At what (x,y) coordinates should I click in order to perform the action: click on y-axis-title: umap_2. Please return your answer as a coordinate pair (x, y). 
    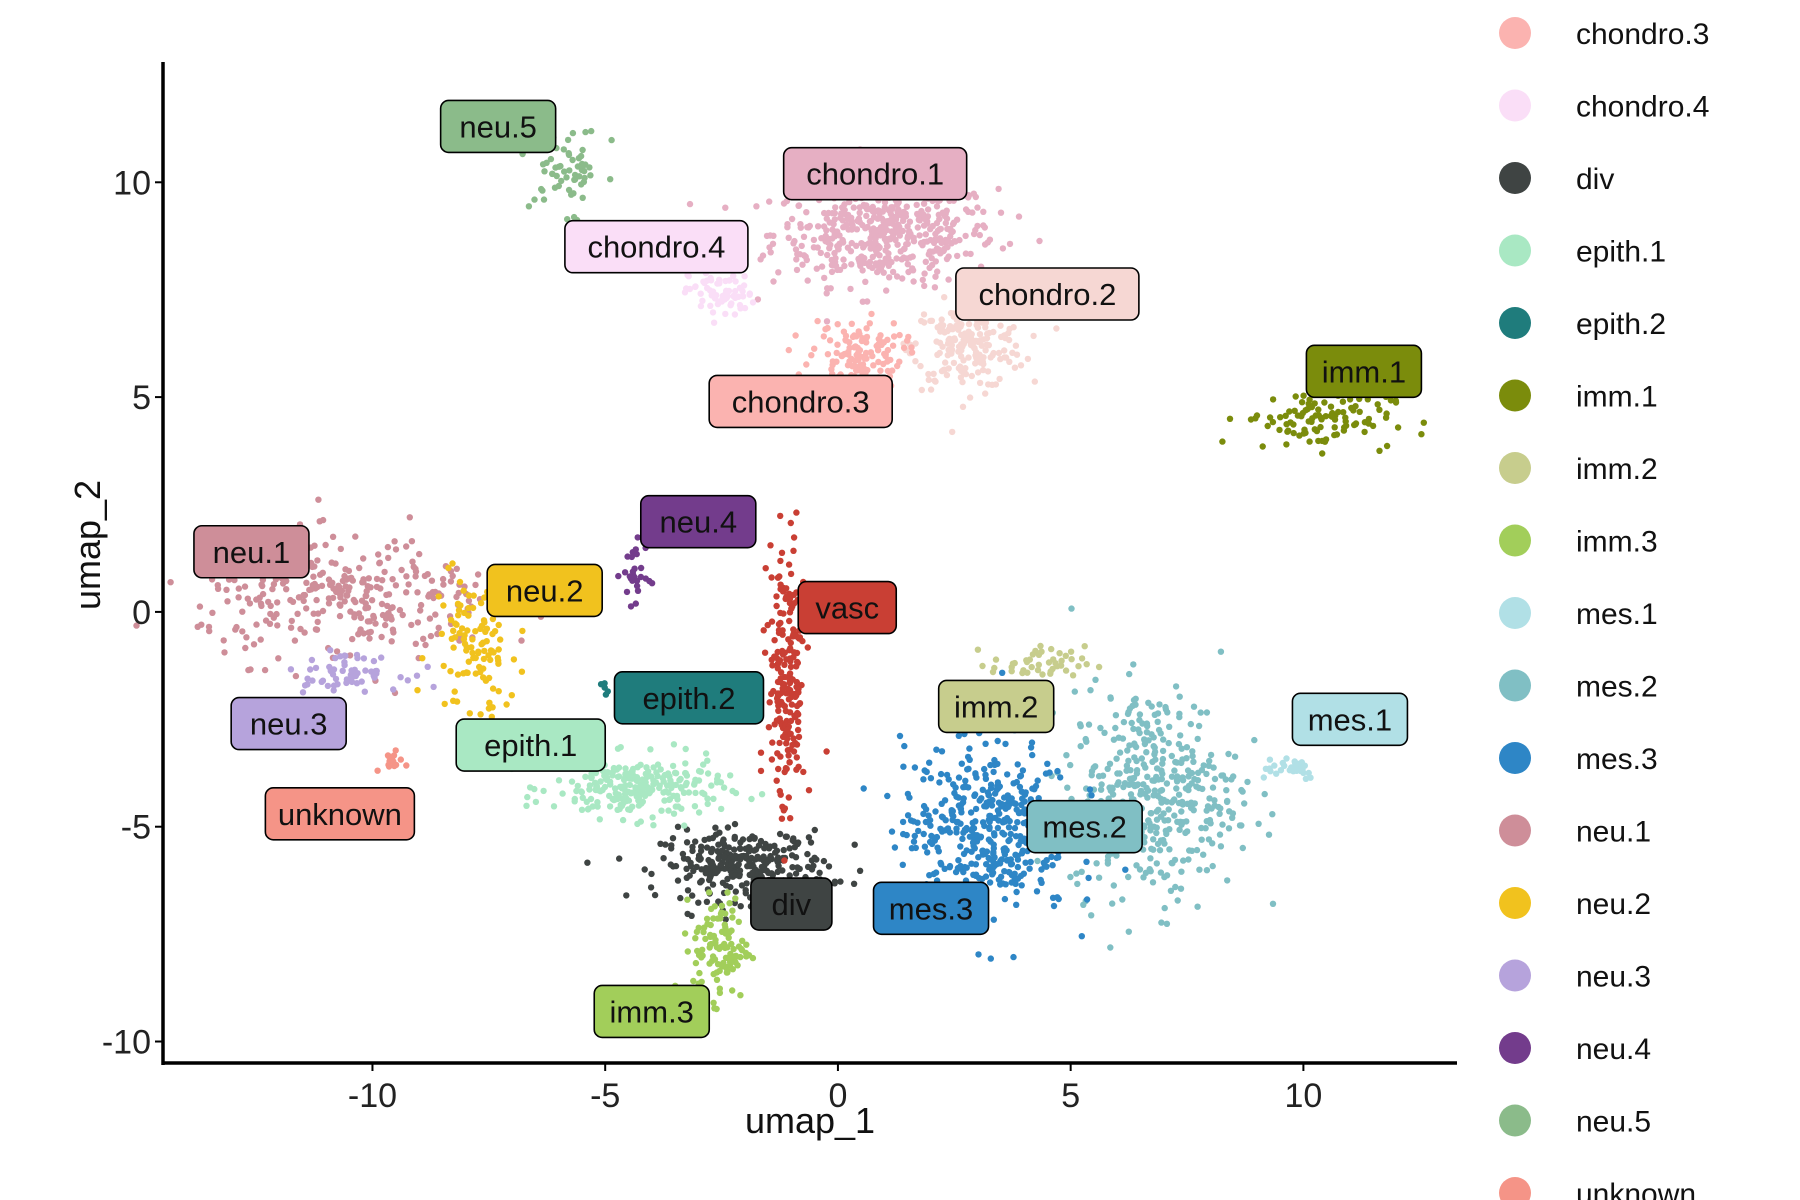
    Looking at the image, I should click on (87, 545).